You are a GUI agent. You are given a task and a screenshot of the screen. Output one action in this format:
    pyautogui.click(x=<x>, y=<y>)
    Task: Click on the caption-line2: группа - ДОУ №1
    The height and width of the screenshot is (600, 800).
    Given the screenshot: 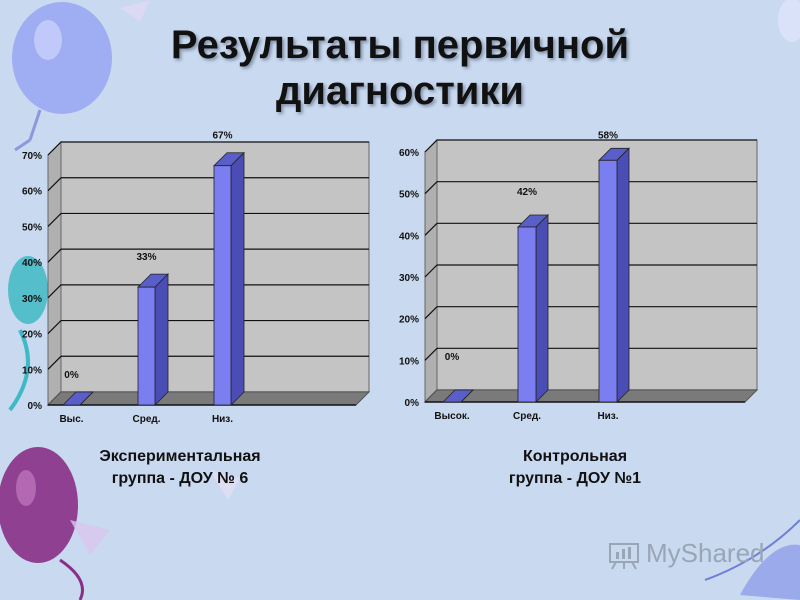 What is the action you would take?
    pyautogui.click(x=575, y=478)
    